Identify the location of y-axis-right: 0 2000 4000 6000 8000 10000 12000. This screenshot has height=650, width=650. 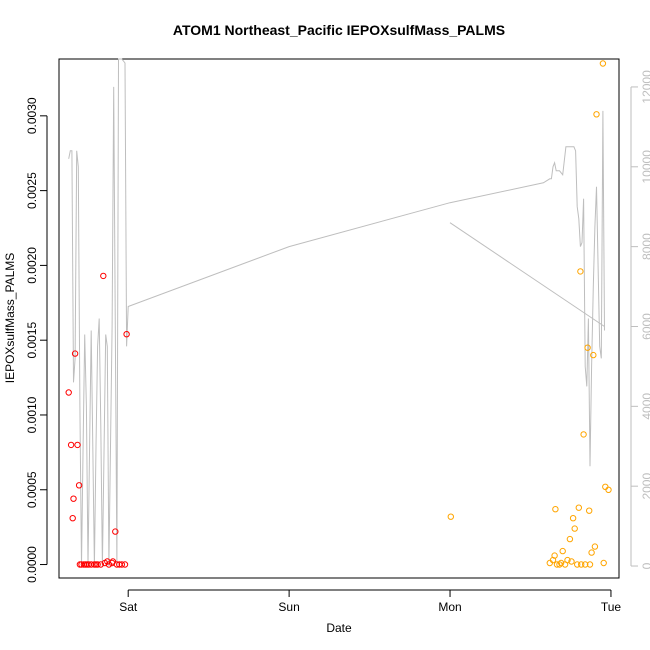
(640, 319).